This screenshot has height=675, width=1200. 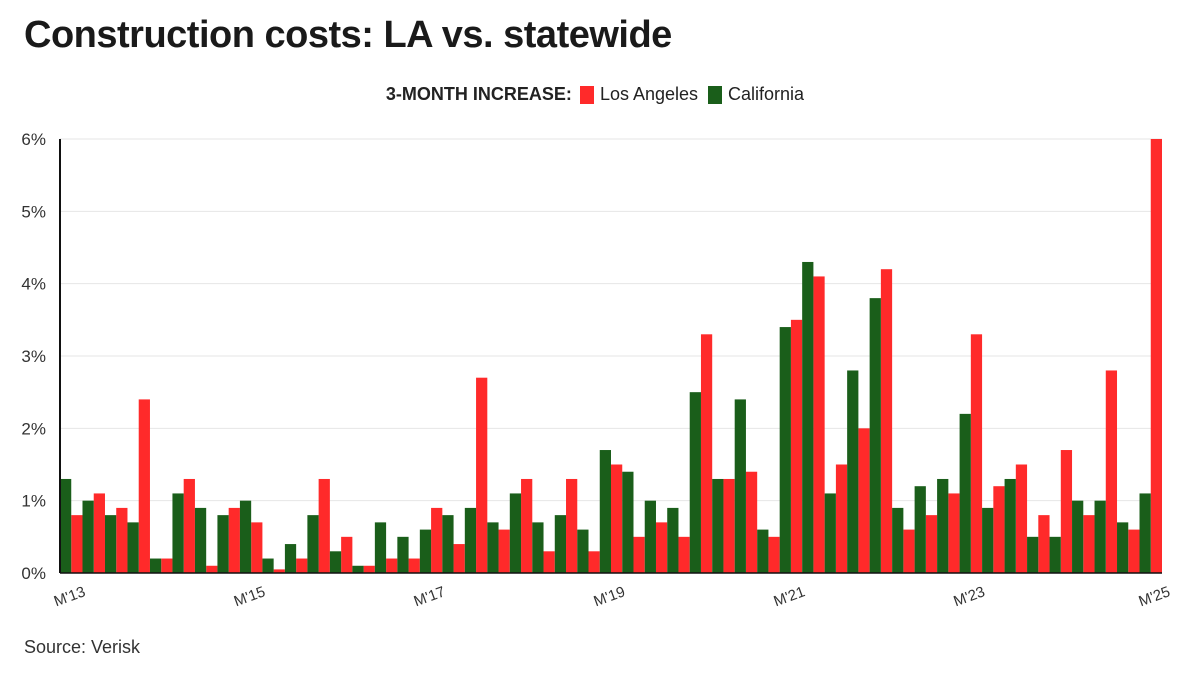 I want to click on y-tick-label: 0%, so click(x=33, y=573).